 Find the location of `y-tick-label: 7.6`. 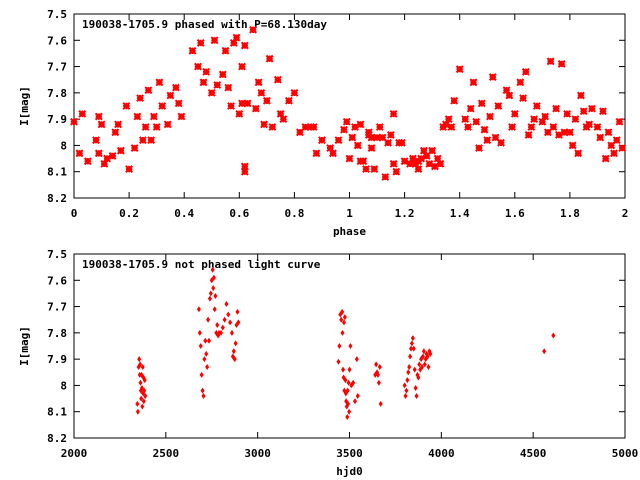

y-tick-label: 7.6 is located at coordinates (57, 40).